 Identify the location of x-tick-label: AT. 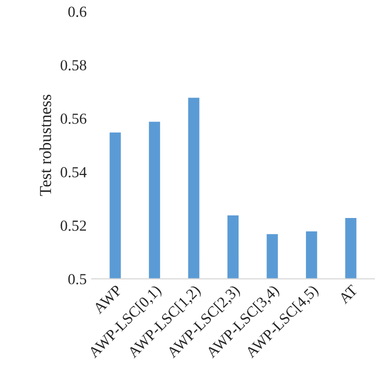
(348, 294).